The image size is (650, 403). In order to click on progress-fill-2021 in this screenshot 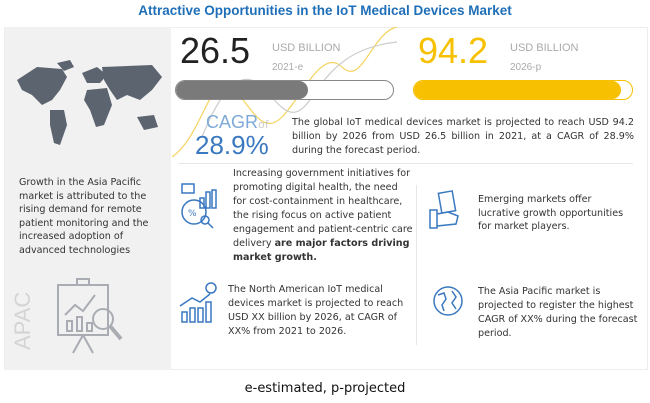, I will do `click(242, 90)`.